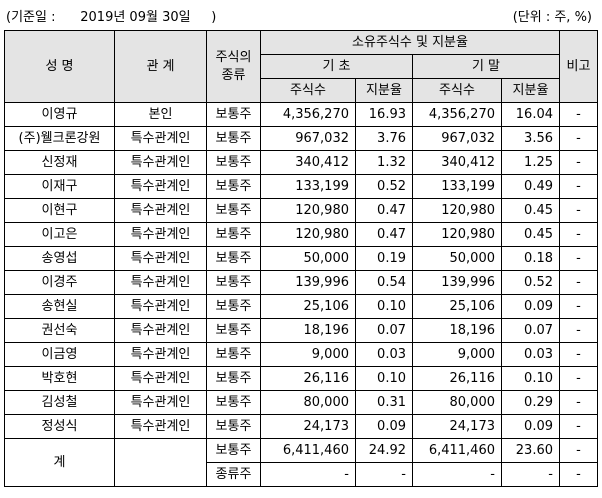  Describe the element at coordinates (384, 90) in the screenshot. I see `header-begin-ratio: 지분율` at that location.